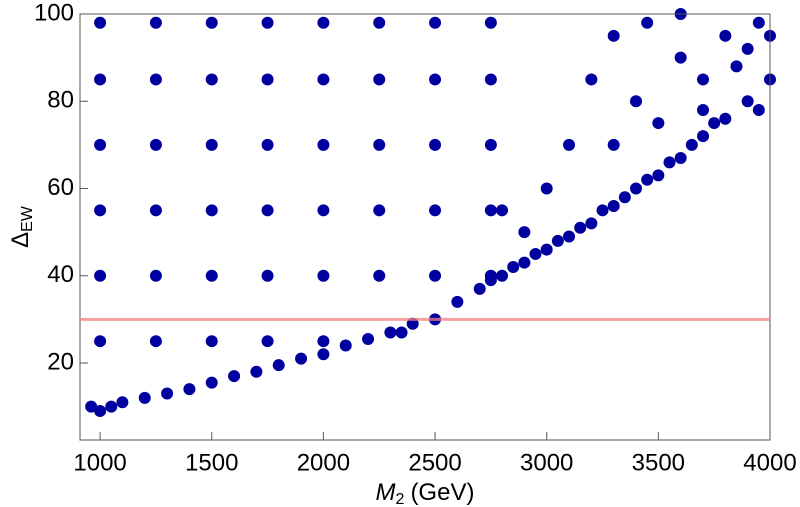  What do you see at coordinates (99, 462) in the screenshot?
I see `x-tick-label: 1000` at bounding box center [99, 462].